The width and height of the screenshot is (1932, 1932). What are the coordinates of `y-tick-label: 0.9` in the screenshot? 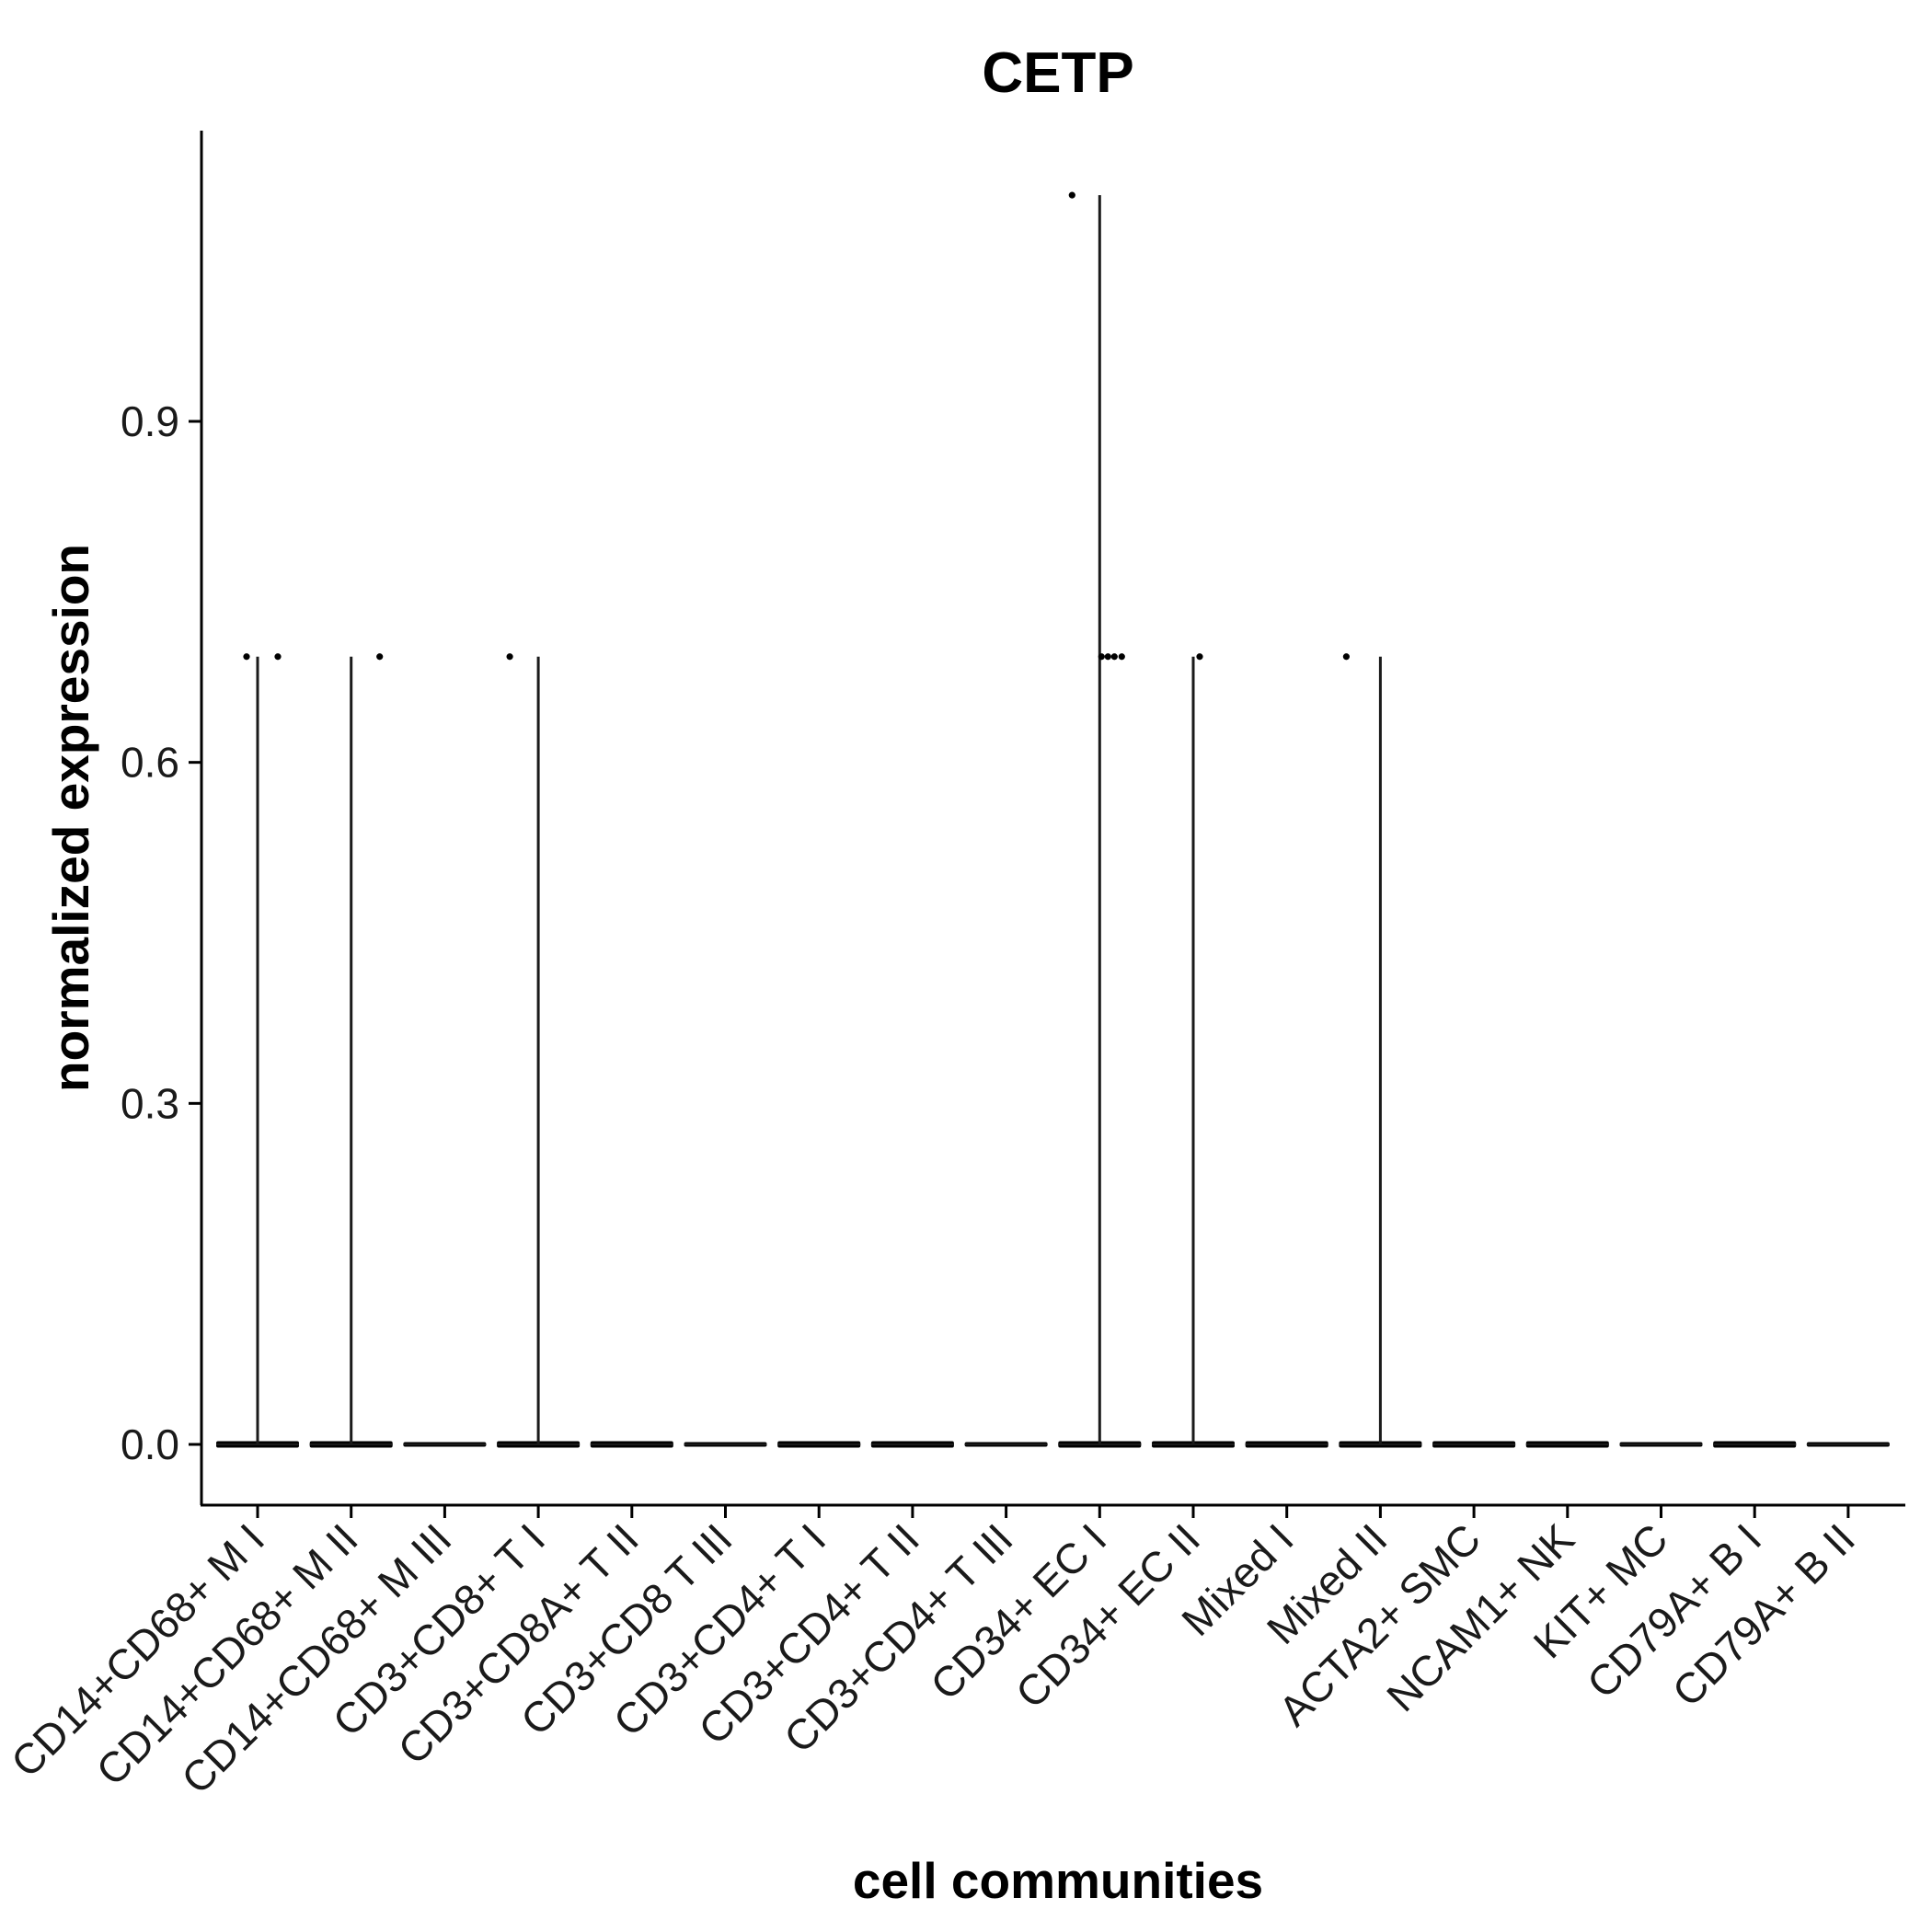 It's located at (150, 421).